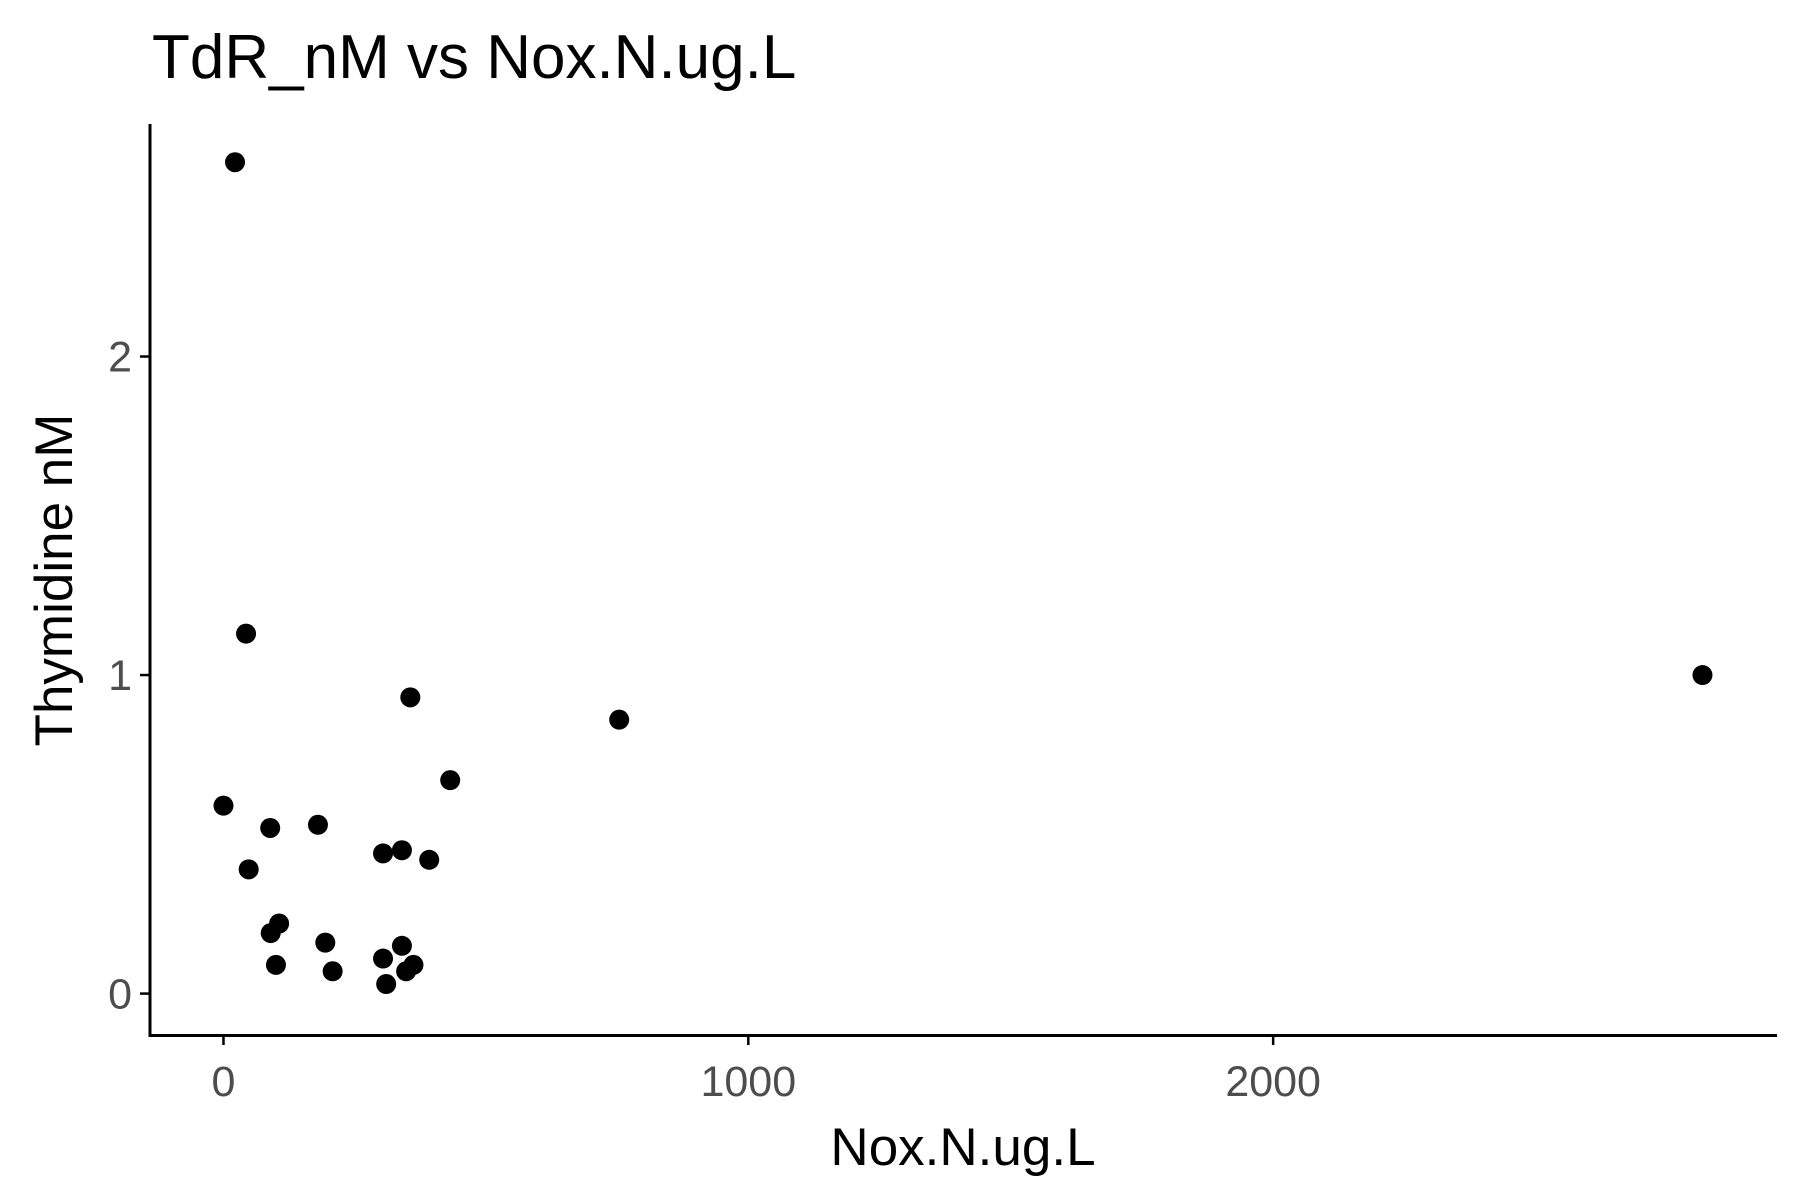 The height and width of the screenshot is (1200, 1800). I want to click on y-axis-title: Thymidine nM, so click(54, 580).